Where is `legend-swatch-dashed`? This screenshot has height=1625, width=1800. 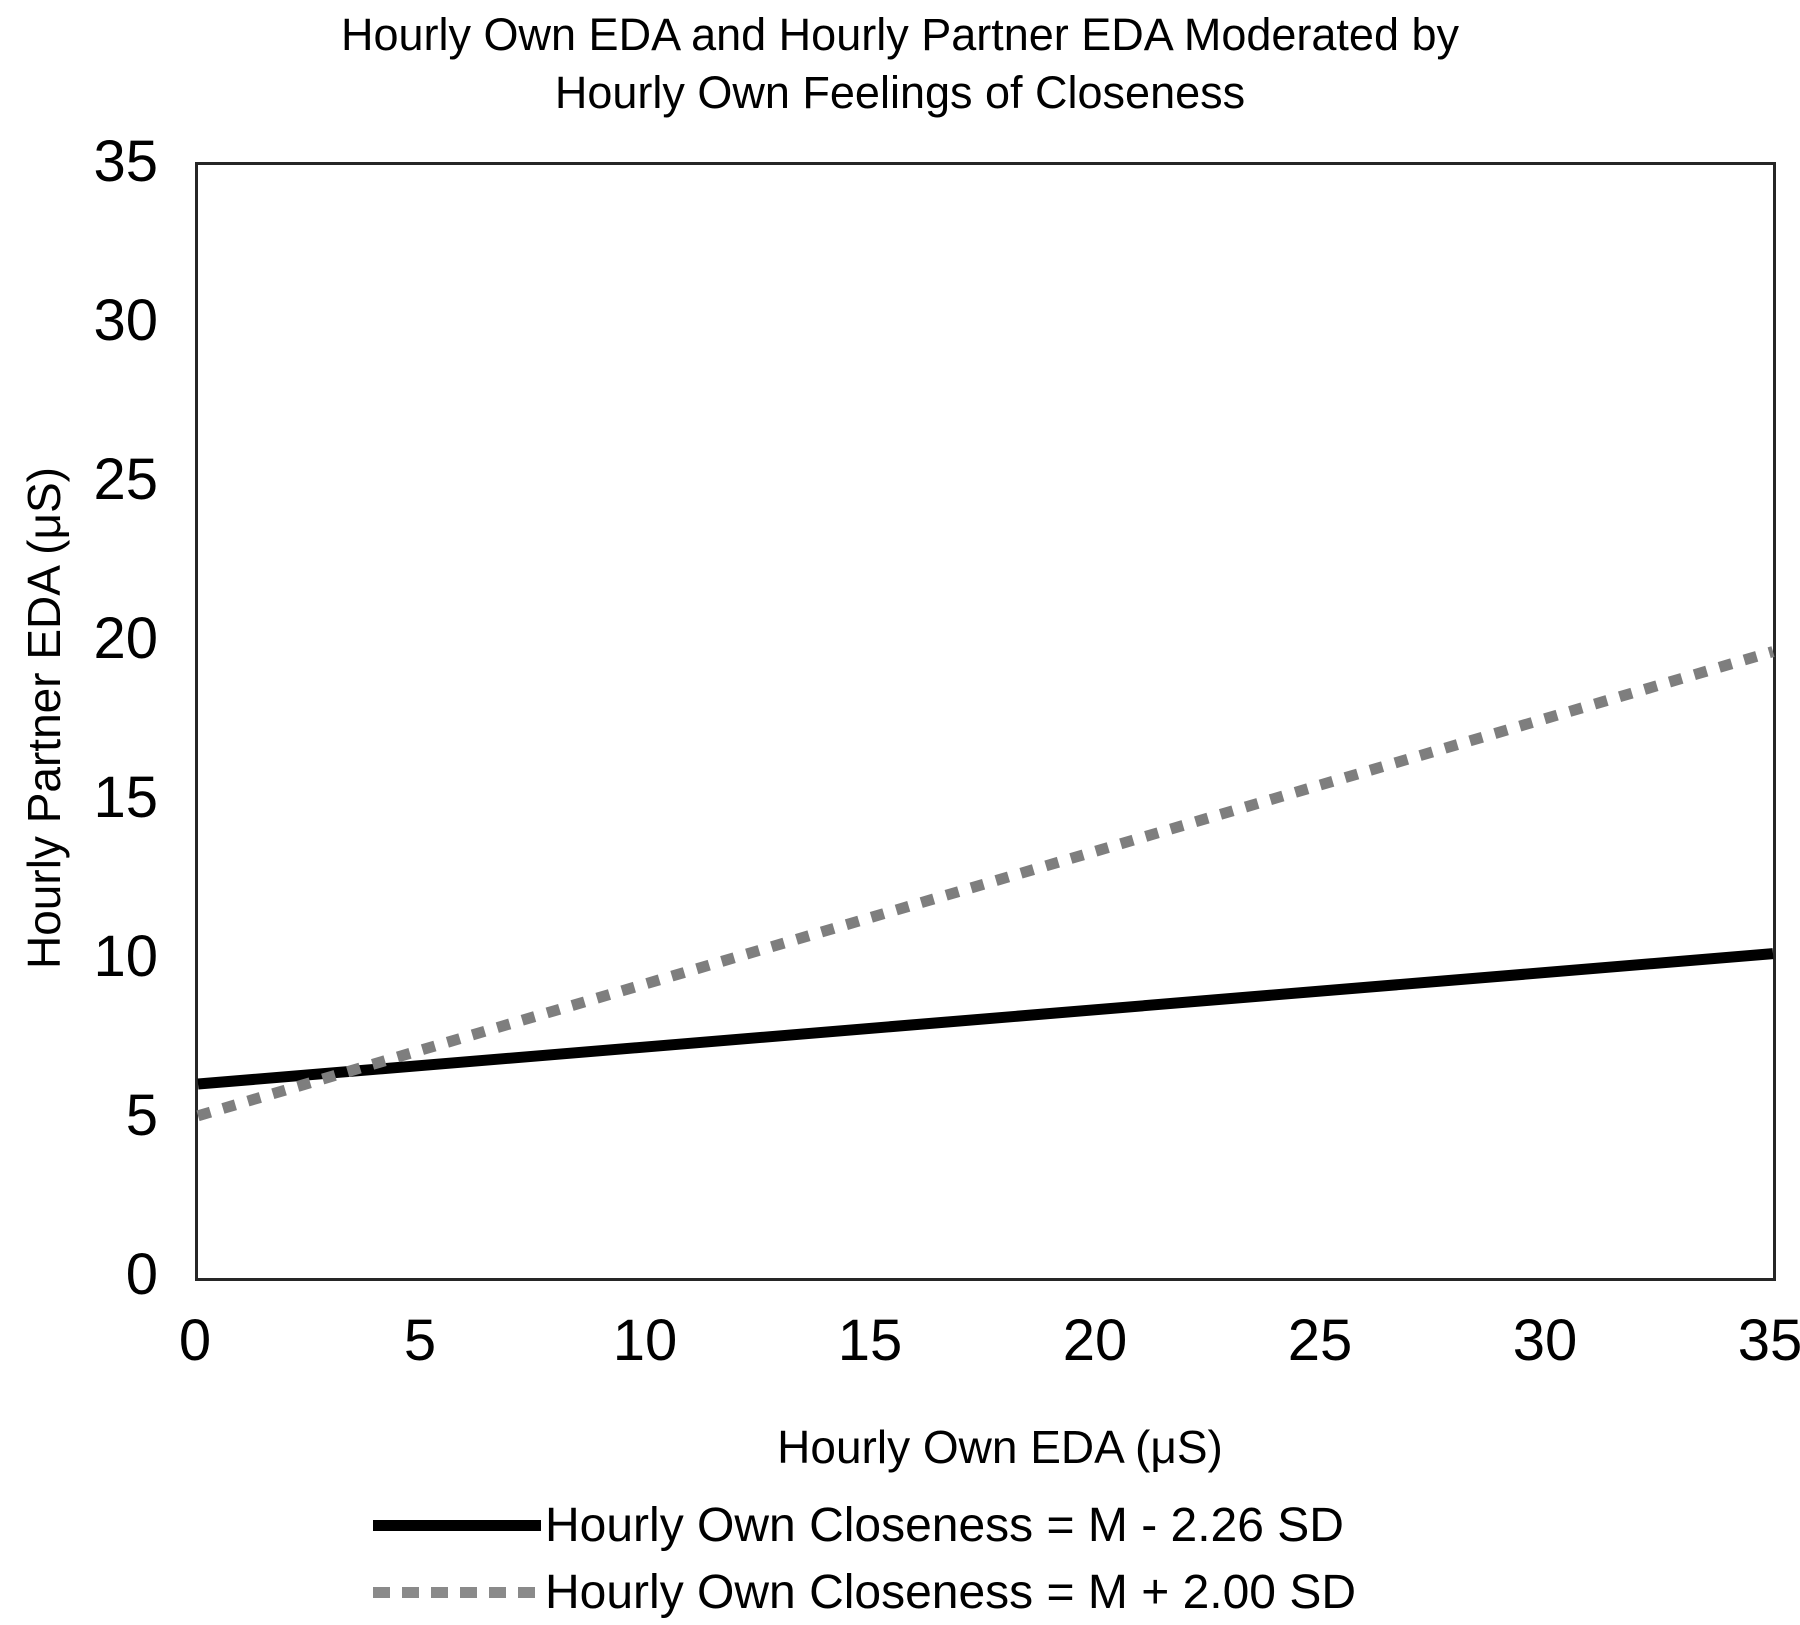
legend-swatch-dashed is located at coordinates (457, 1592).